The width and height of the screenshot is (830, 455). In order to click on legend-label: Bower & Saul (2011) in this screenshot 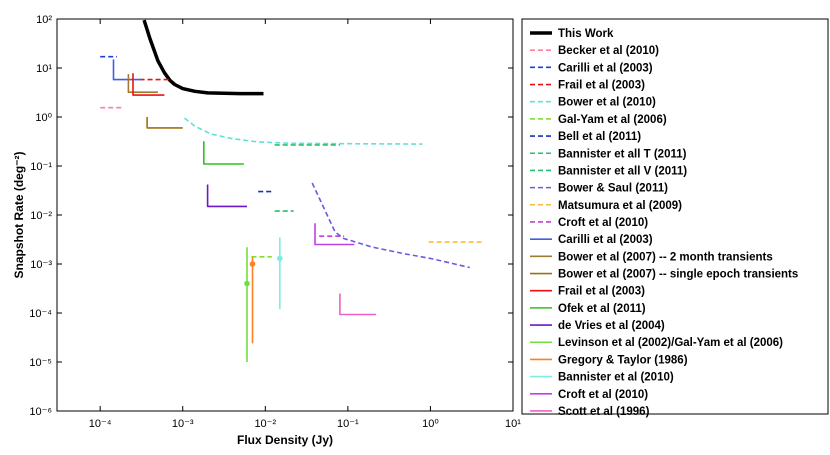, I will do `click(613, 189)`.